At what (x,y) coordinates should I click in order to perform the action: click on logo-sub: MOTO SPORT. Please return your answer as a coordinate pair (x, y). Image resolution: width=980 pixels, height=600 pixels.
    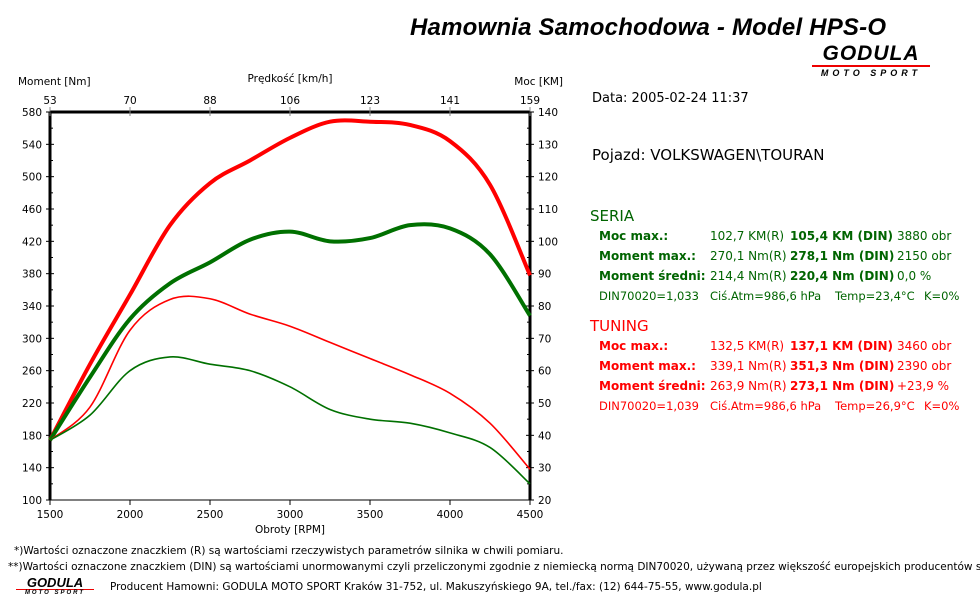
    Looking at the image, I should click on (871, 73).